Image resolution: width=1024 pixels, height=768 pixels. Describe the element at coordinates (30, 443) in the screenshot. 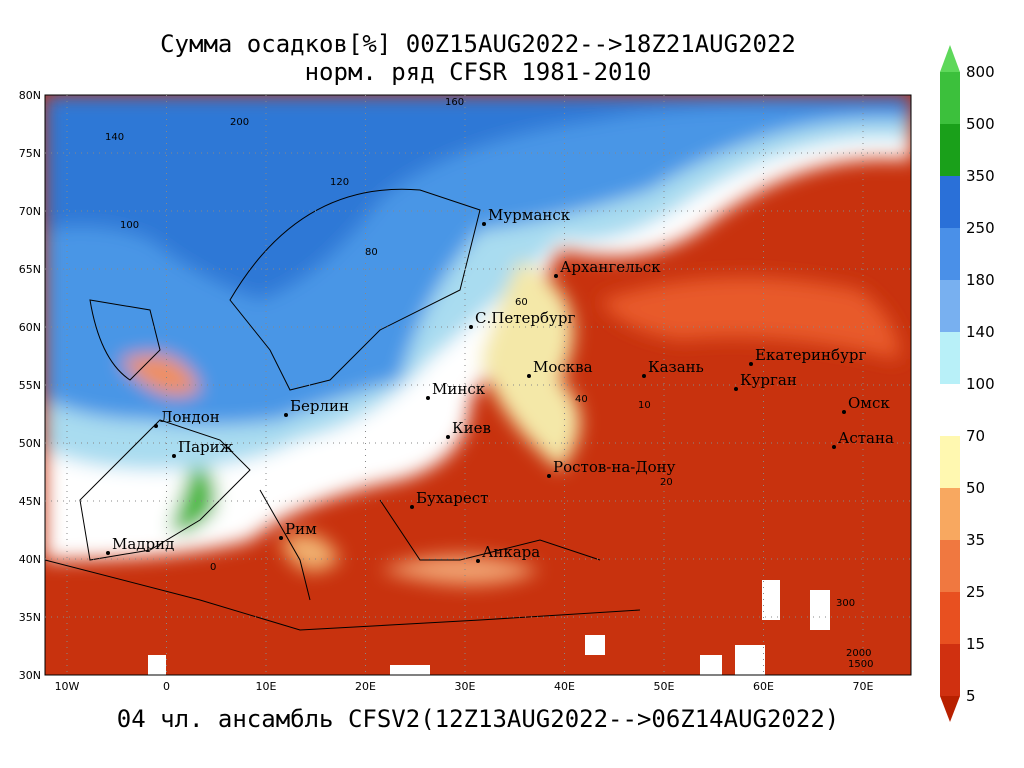

I see `lat-label: 50N` at that location.